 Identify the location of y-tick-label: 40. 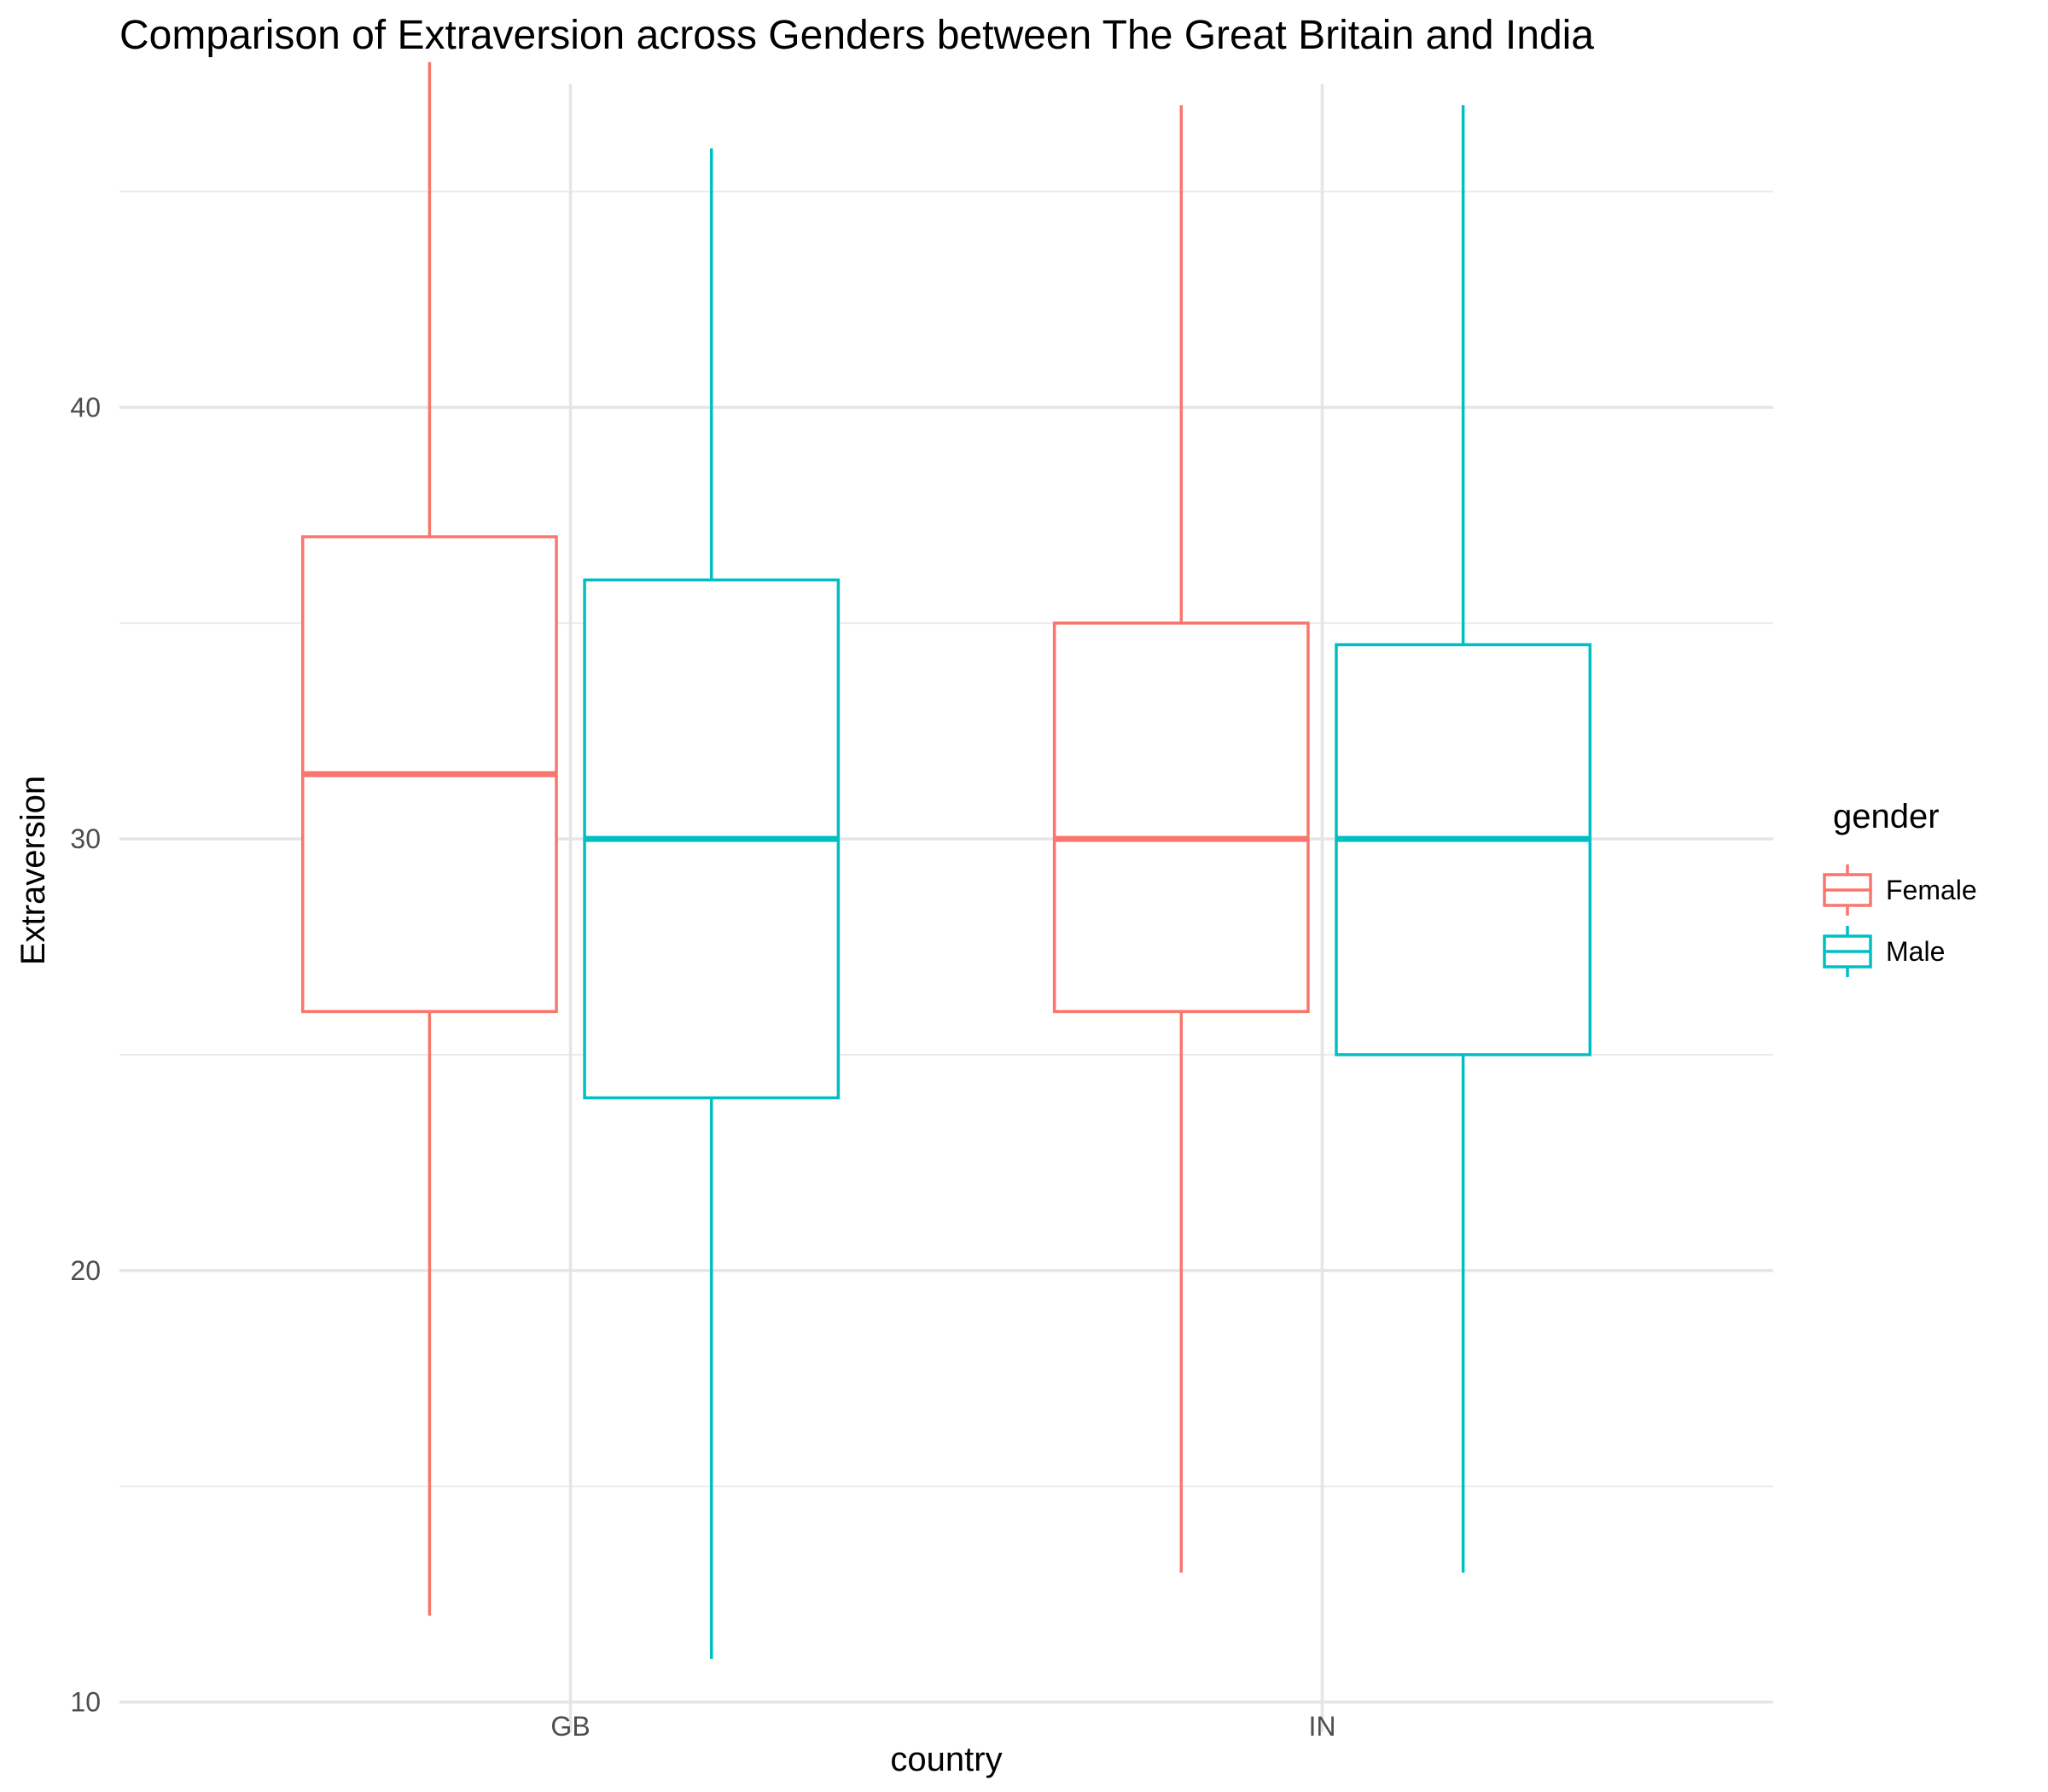
(85, 407).